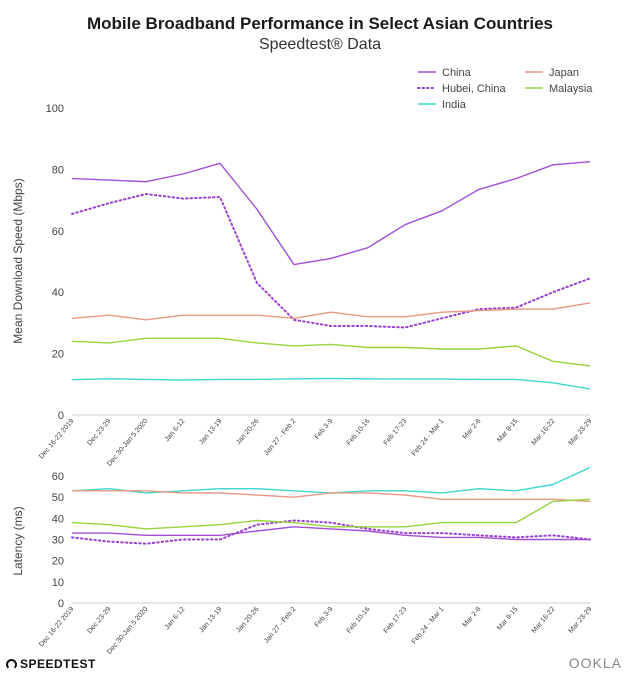  Describe the element at coordinates (595, 663) in the screenshot. I see `ookla-logo: OOKLA` at that location.